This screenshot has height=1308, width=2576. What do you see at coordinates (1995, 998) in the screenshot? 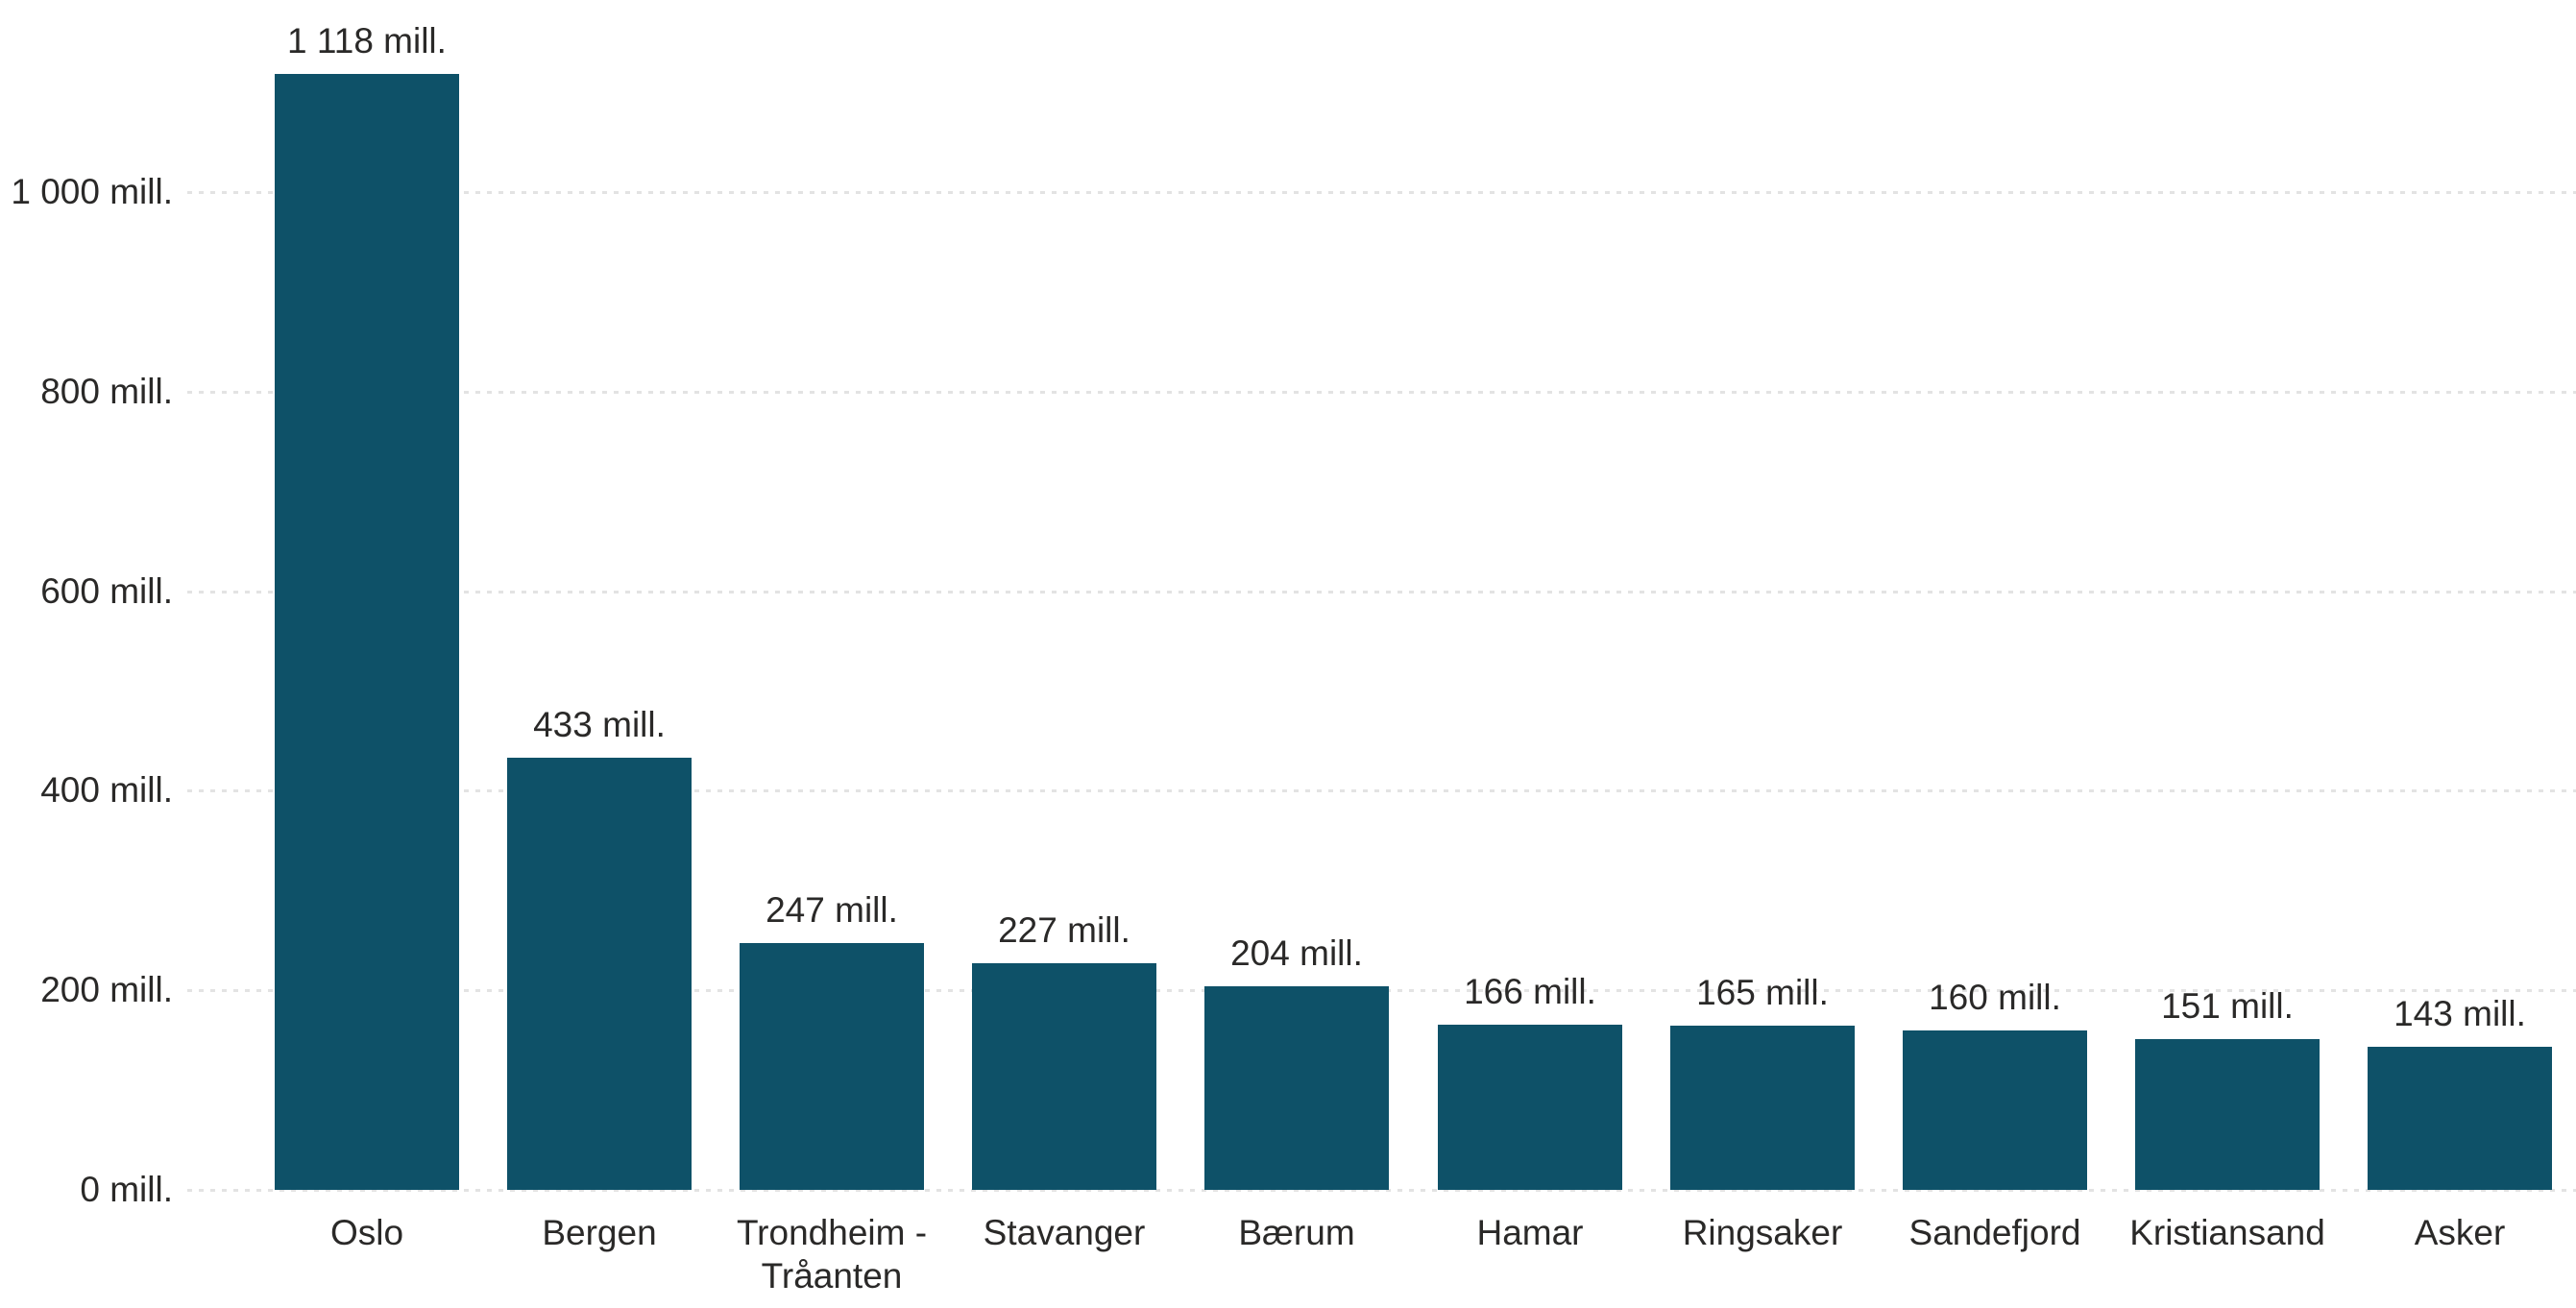
I see `bar-value-label-sandefjord: 160 mill.` at bounding box center [1995, 998].